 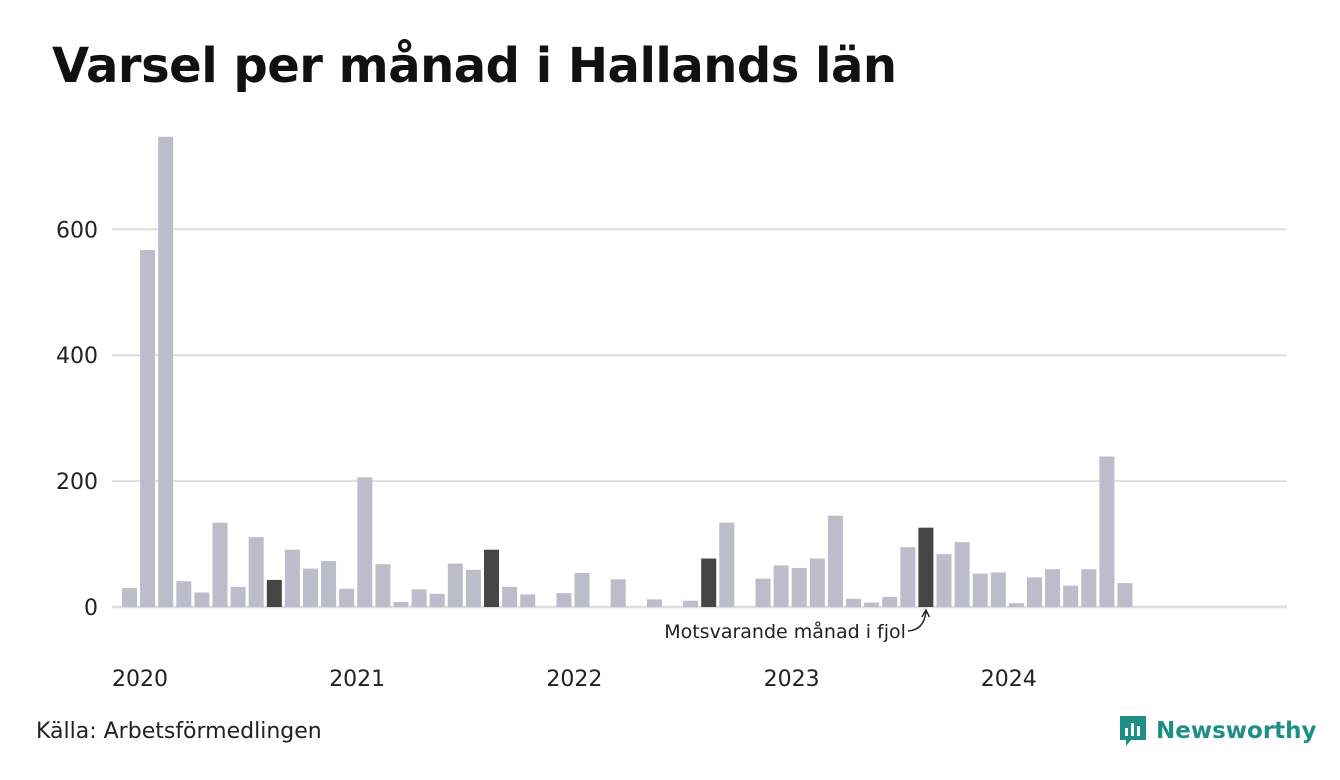 I want to click on y-tick-label: 400, so click(x=77, y=356).